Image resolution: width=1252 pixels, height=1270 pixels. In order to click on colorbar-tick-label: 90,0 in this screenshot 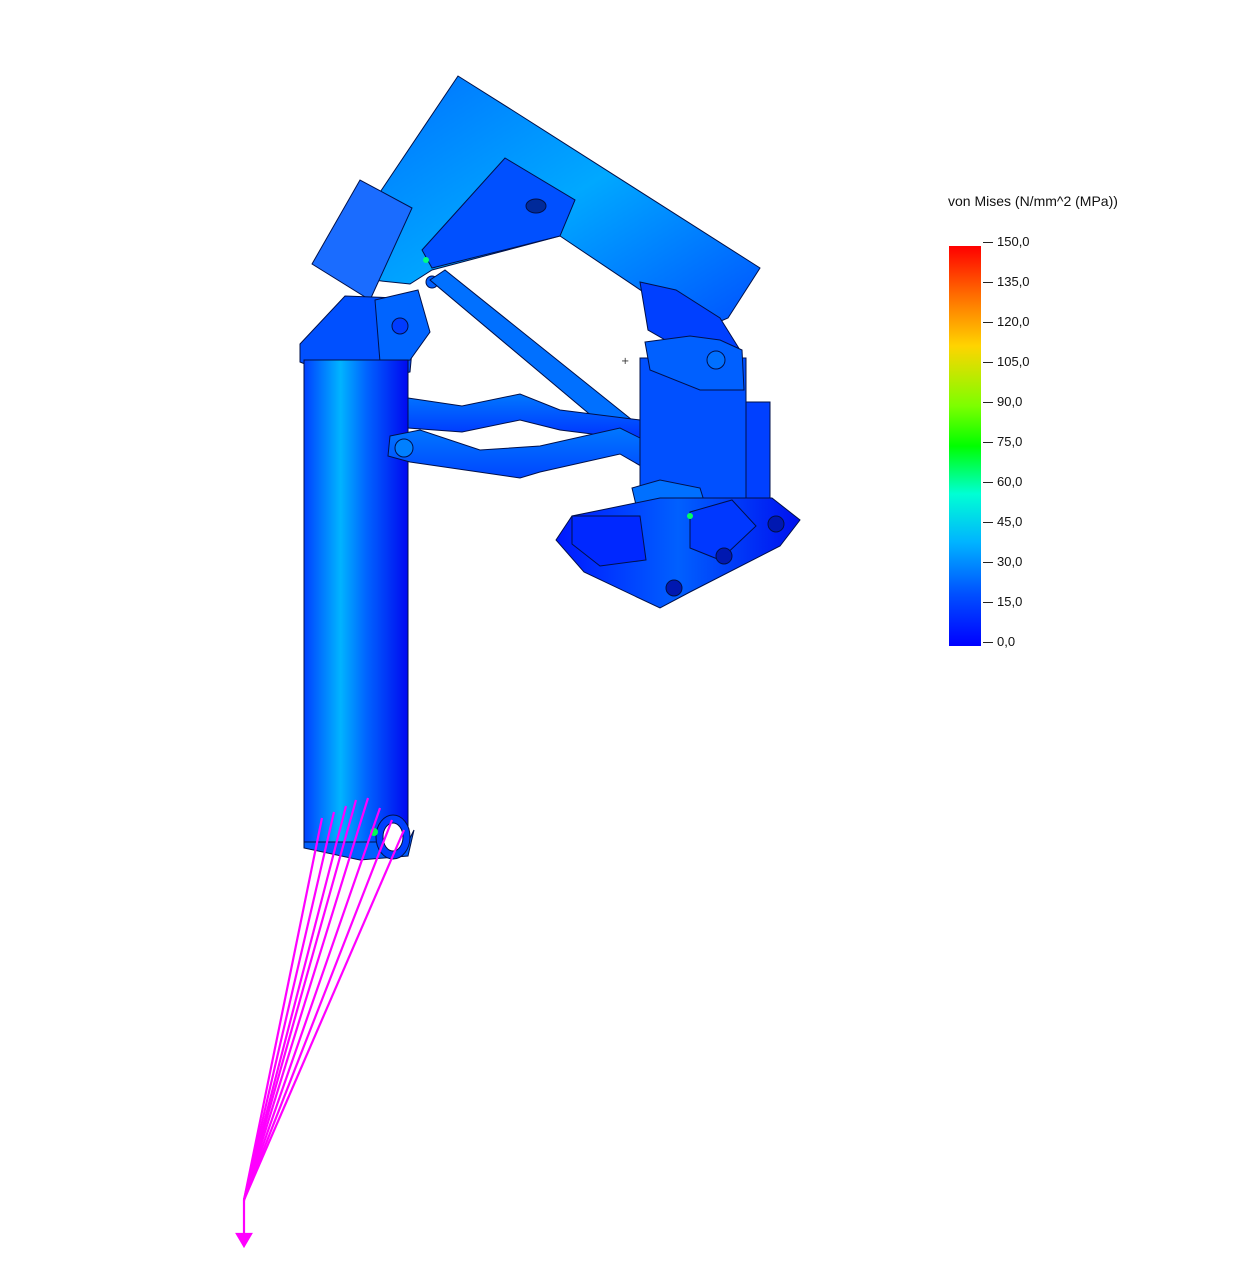, I will do `click(1002, 401)`.